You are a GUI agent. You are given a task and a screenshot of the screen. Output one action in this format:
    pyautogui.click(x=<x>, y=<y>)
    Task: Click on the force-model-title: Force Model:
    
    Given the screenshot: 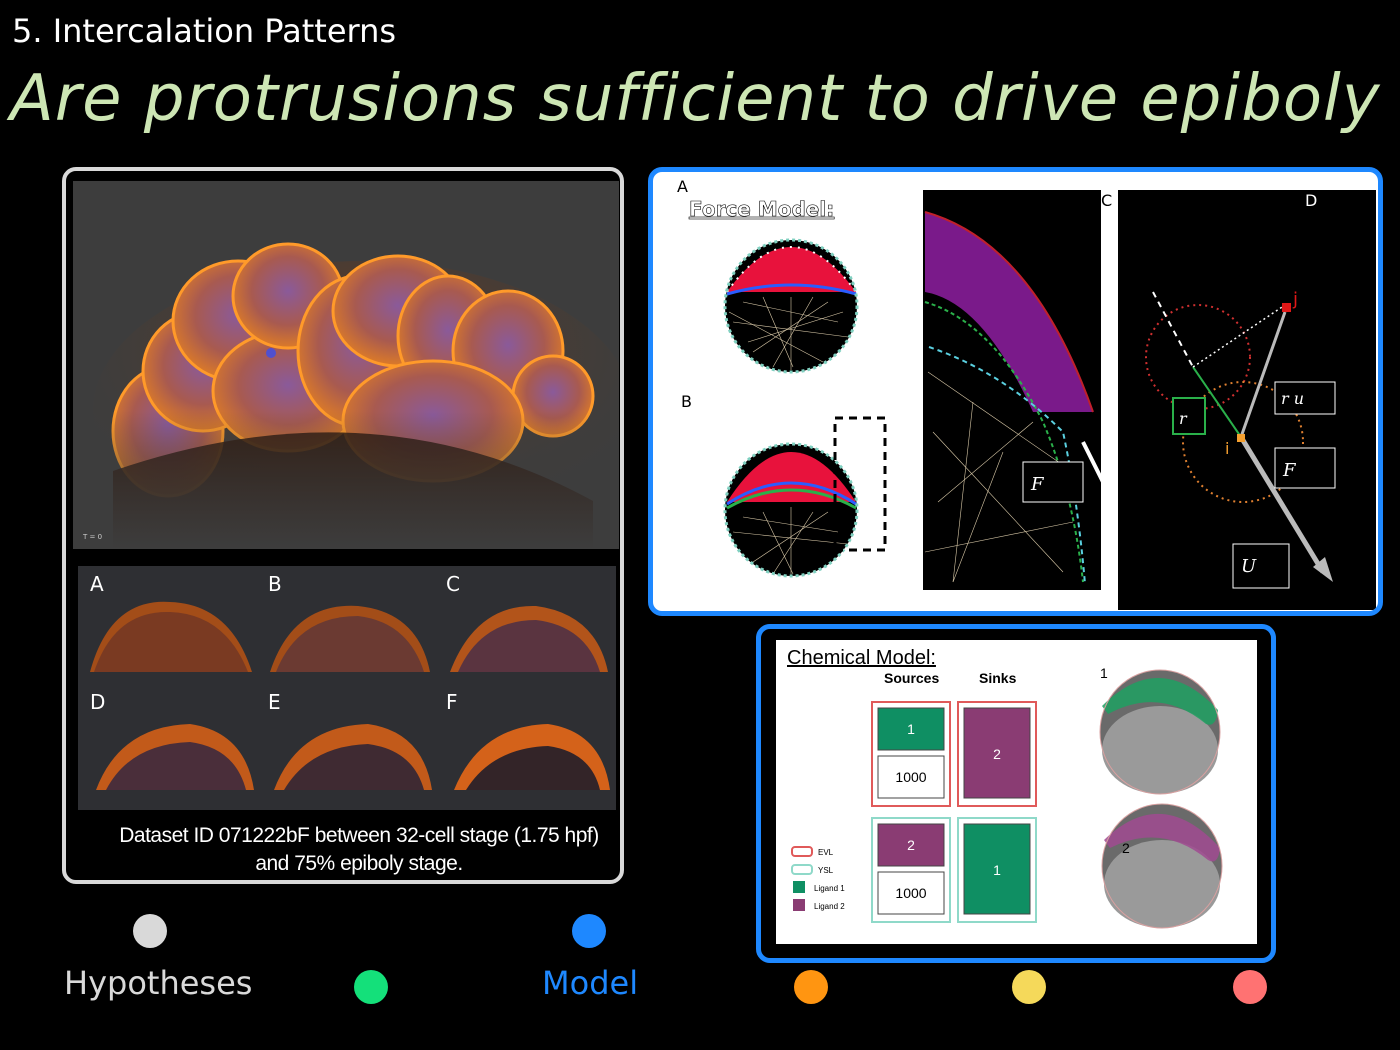 What is the action you would take?
    pyautogui.click(x=761, y=209)
    